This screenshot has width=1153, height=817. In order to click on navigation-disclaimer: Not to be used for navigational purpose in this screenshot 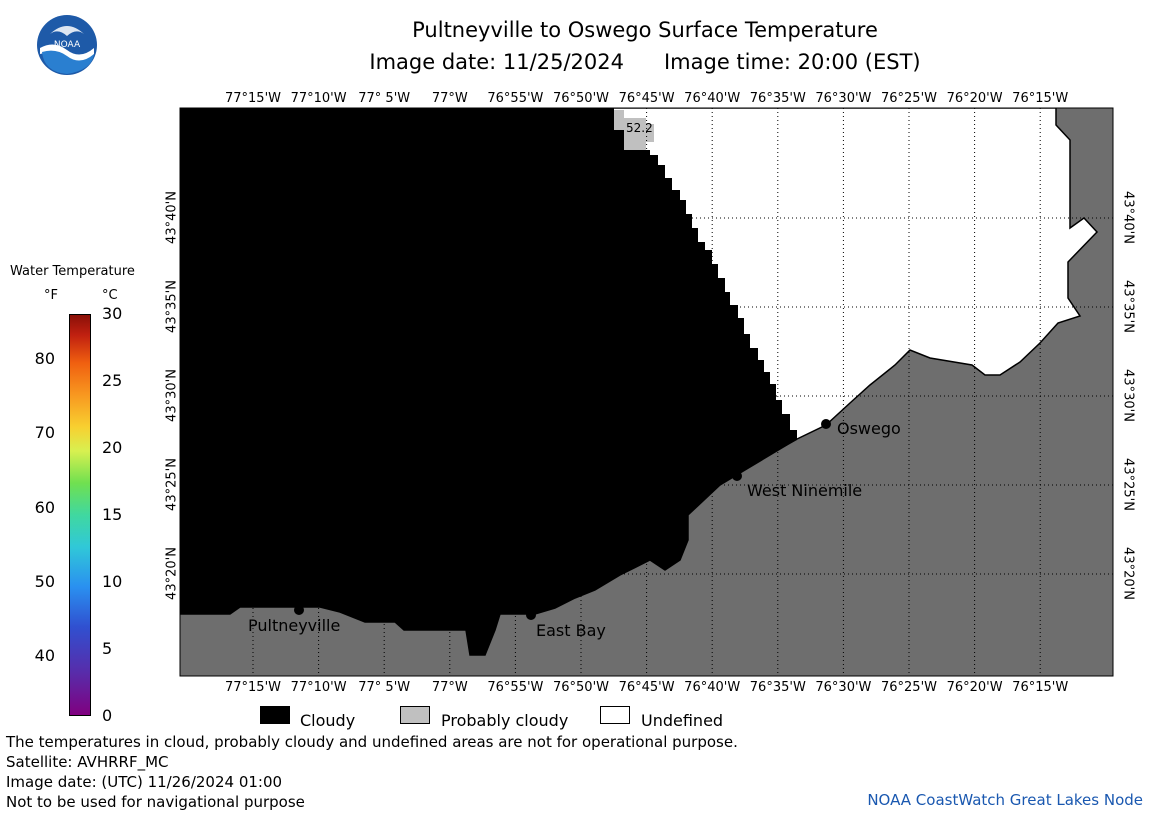, I will do `click(155, 802)`.